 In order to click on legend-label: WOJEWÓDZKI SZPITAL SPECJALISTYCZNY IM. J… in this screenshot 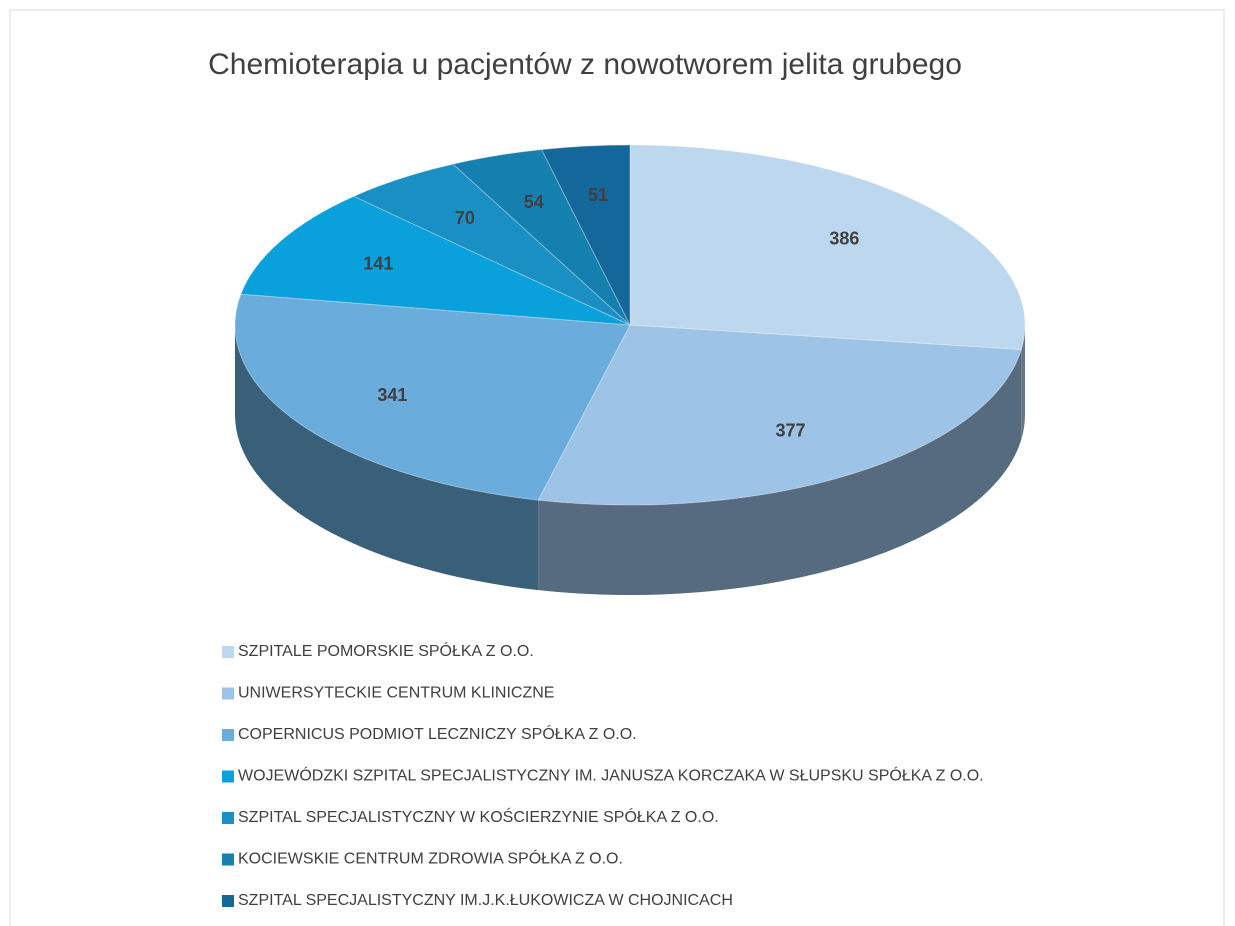, I will do `click(611, 775)`.